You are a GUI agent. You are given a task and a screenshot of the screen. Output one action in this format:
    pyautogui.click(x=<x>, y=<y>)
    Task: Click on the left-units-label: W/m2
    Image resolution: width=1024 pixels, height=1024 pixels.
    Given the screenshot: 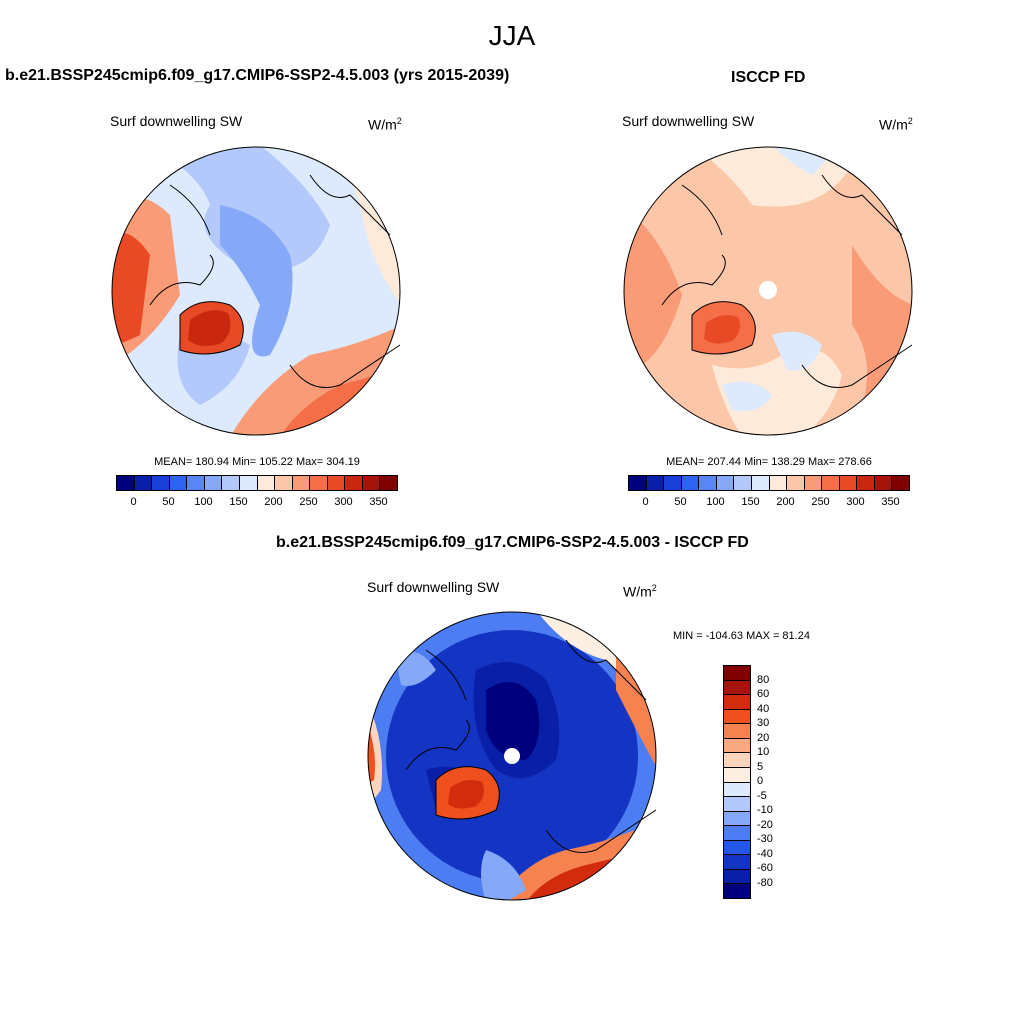 What is the action you would take?
    pyautogui.click(x=385, y=124)
    